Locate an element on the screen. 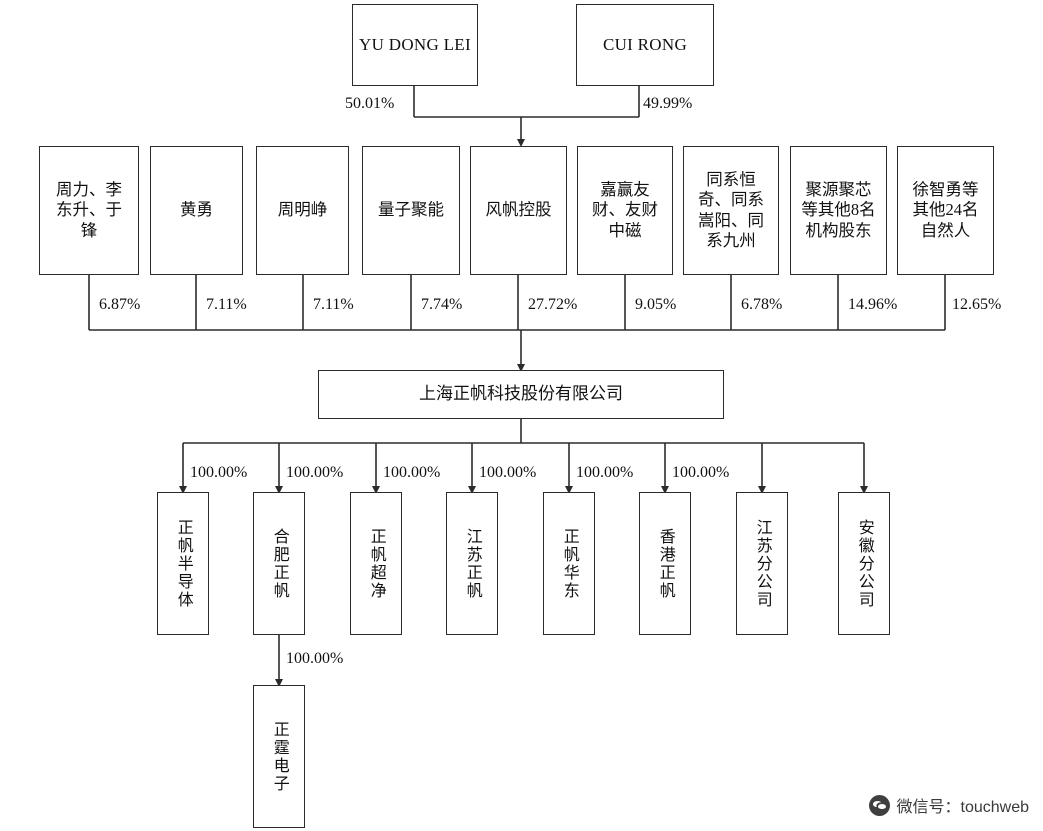 The height and width of the screenshot is (831, 1043). shareholder-box-zhou-li-group: 周力、李东升、于锋 is located at coordinates (89, 210).